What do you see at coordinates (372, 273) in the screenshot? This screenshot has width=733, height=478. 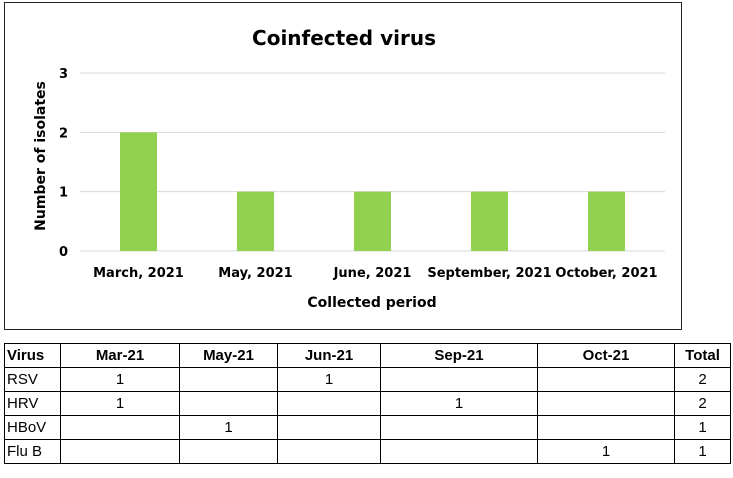 I see `x-tick-label: June, 2021` at bounding box center [372, 273].